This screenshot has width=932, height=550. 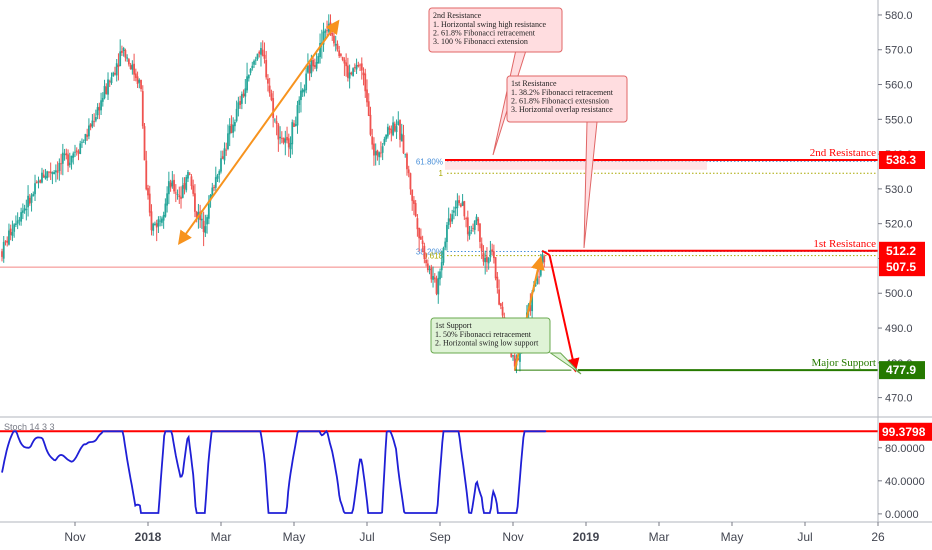 I want to click on resistance-zone, so click(x=576, y=165).